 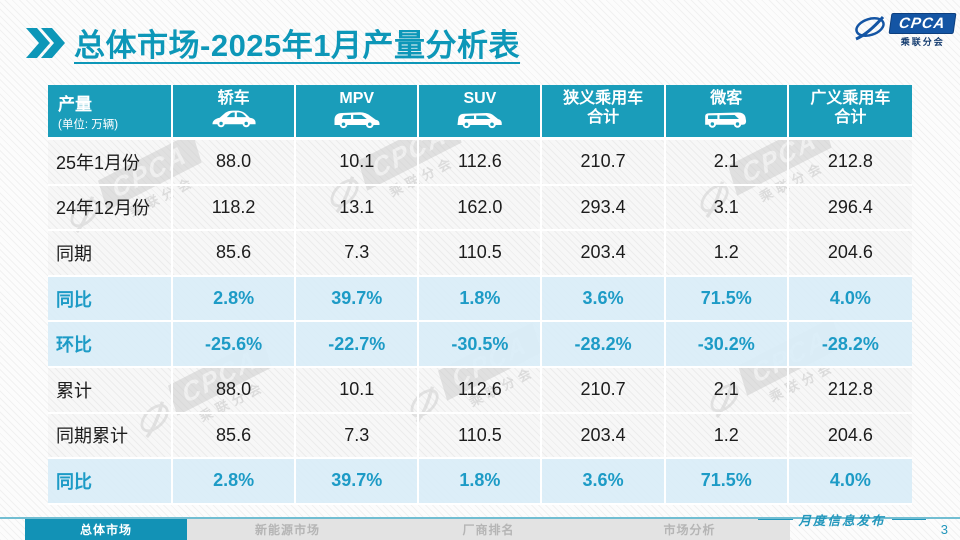 What do you see at coordinates (110, 207) in the screenshot?
I see `row-label: 24年12月份` at bounding box center [110, 207].